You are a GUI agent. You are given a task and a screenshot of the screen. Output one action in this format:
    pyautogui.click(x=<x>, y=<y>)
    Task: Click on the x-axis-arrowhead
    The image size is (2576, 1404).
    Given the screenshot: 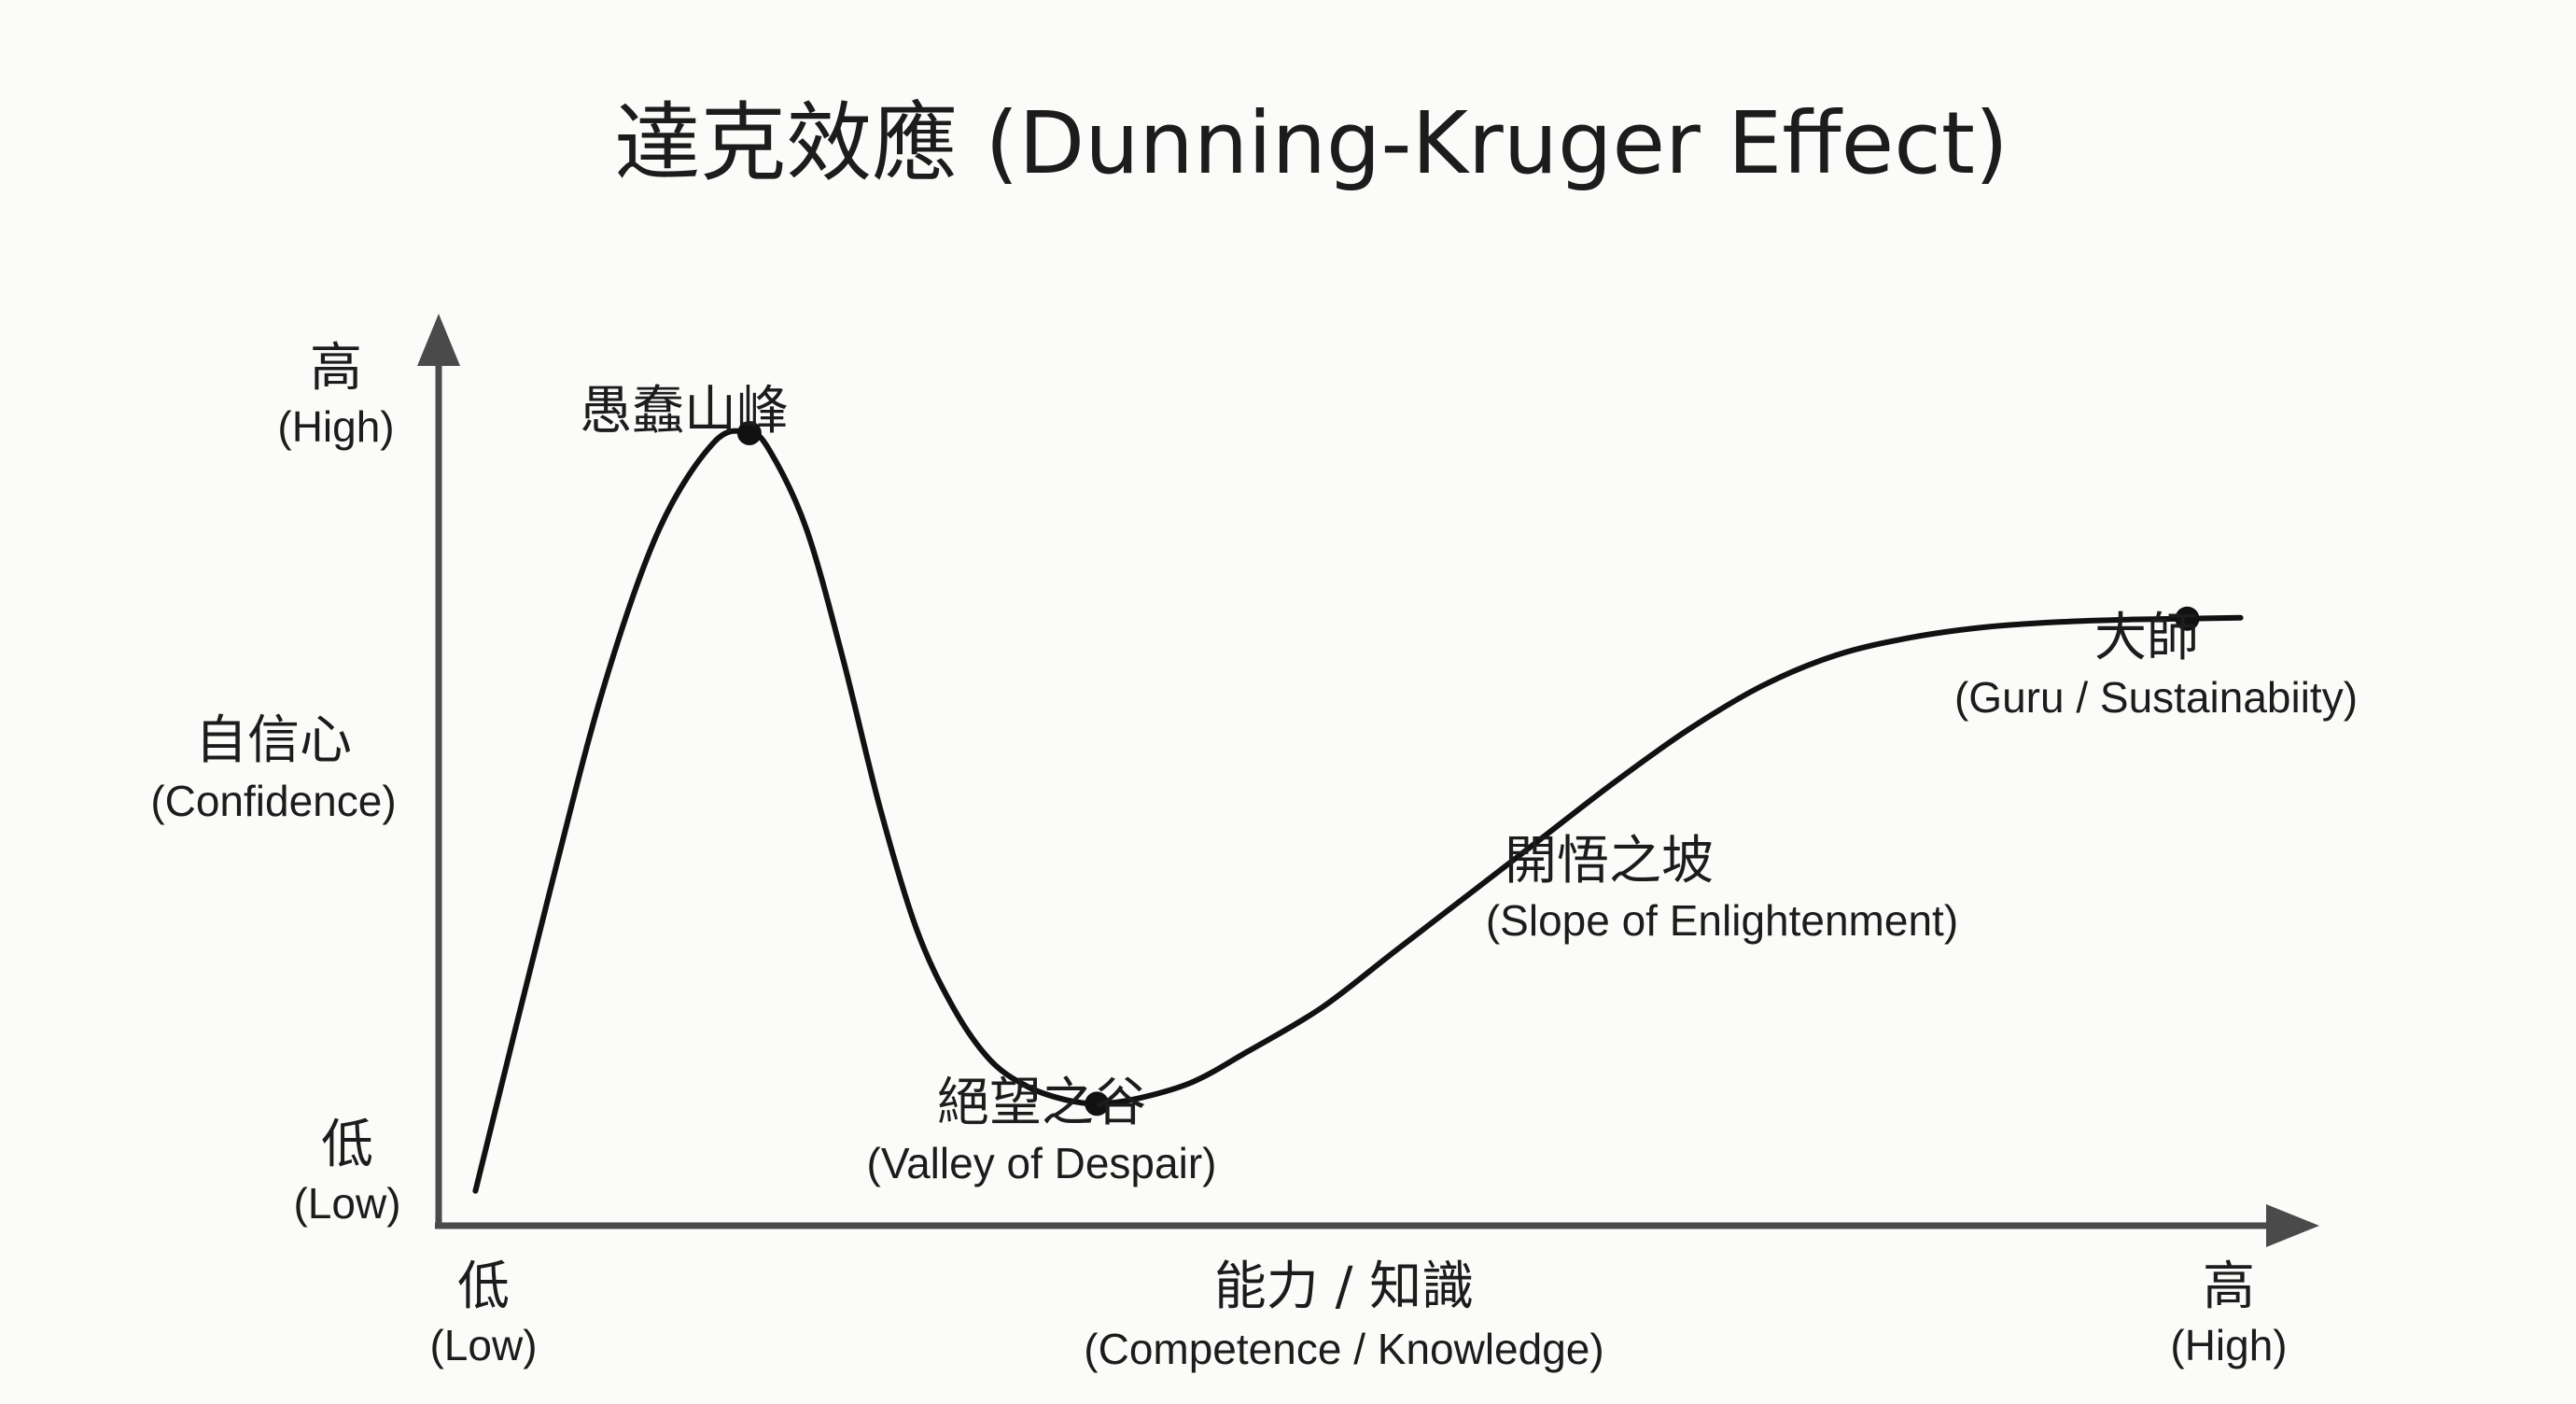 What is the action you would take?
    pyautogui.click(x=2292, y=1225)
    